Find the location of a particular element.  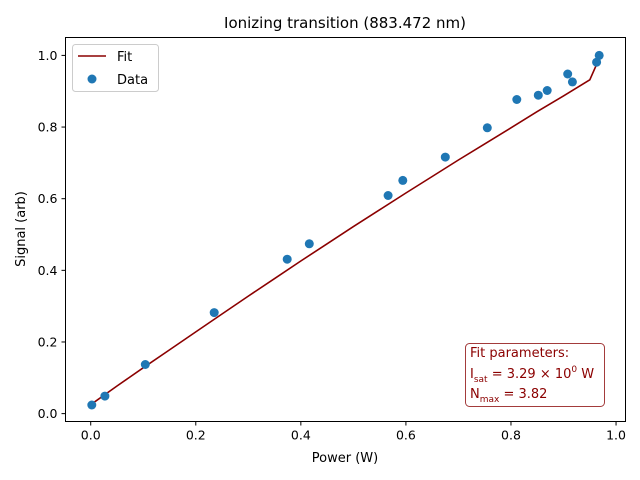

isat-name: I is located at coordinates (472, 374).